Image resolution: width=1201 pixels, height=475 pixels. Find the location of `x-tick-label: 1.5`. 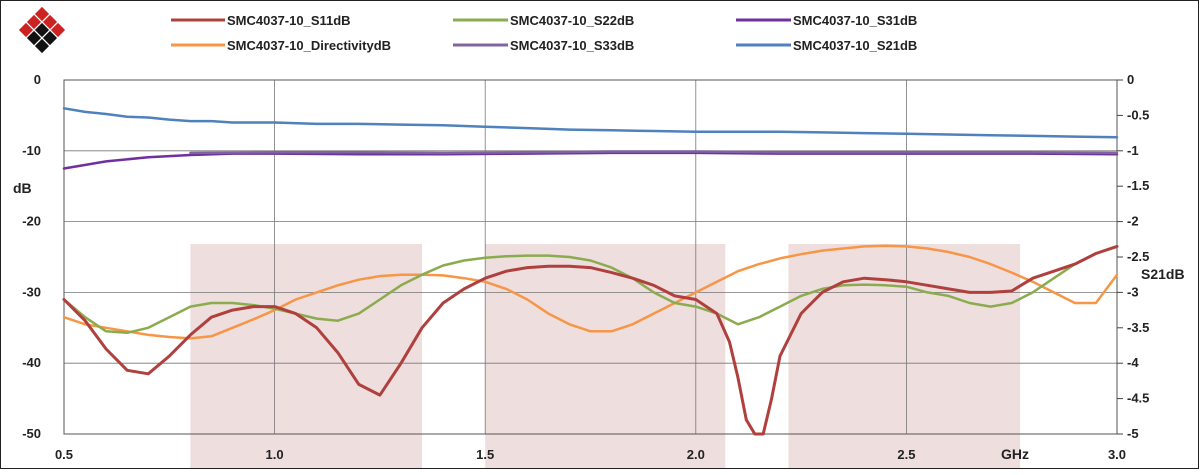

x-tick-label: 1.5 is located at coordinates (485, 454).